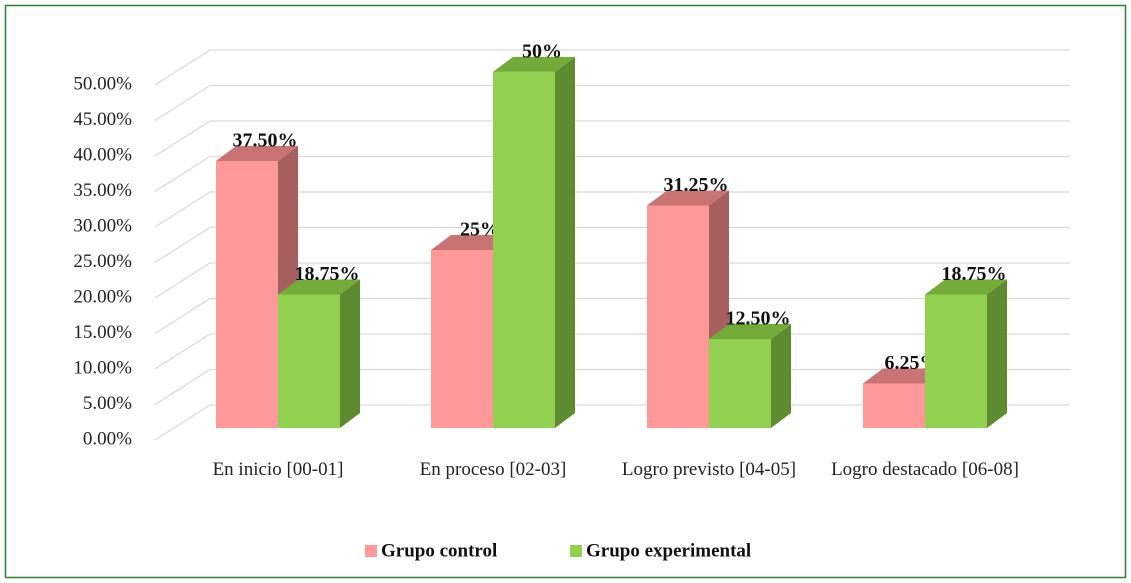  What do you see at coordinates (278, 469) in the screenshot?
I see `x-tick-label: En inicio [00-01]` at bounding box center [278, 469].